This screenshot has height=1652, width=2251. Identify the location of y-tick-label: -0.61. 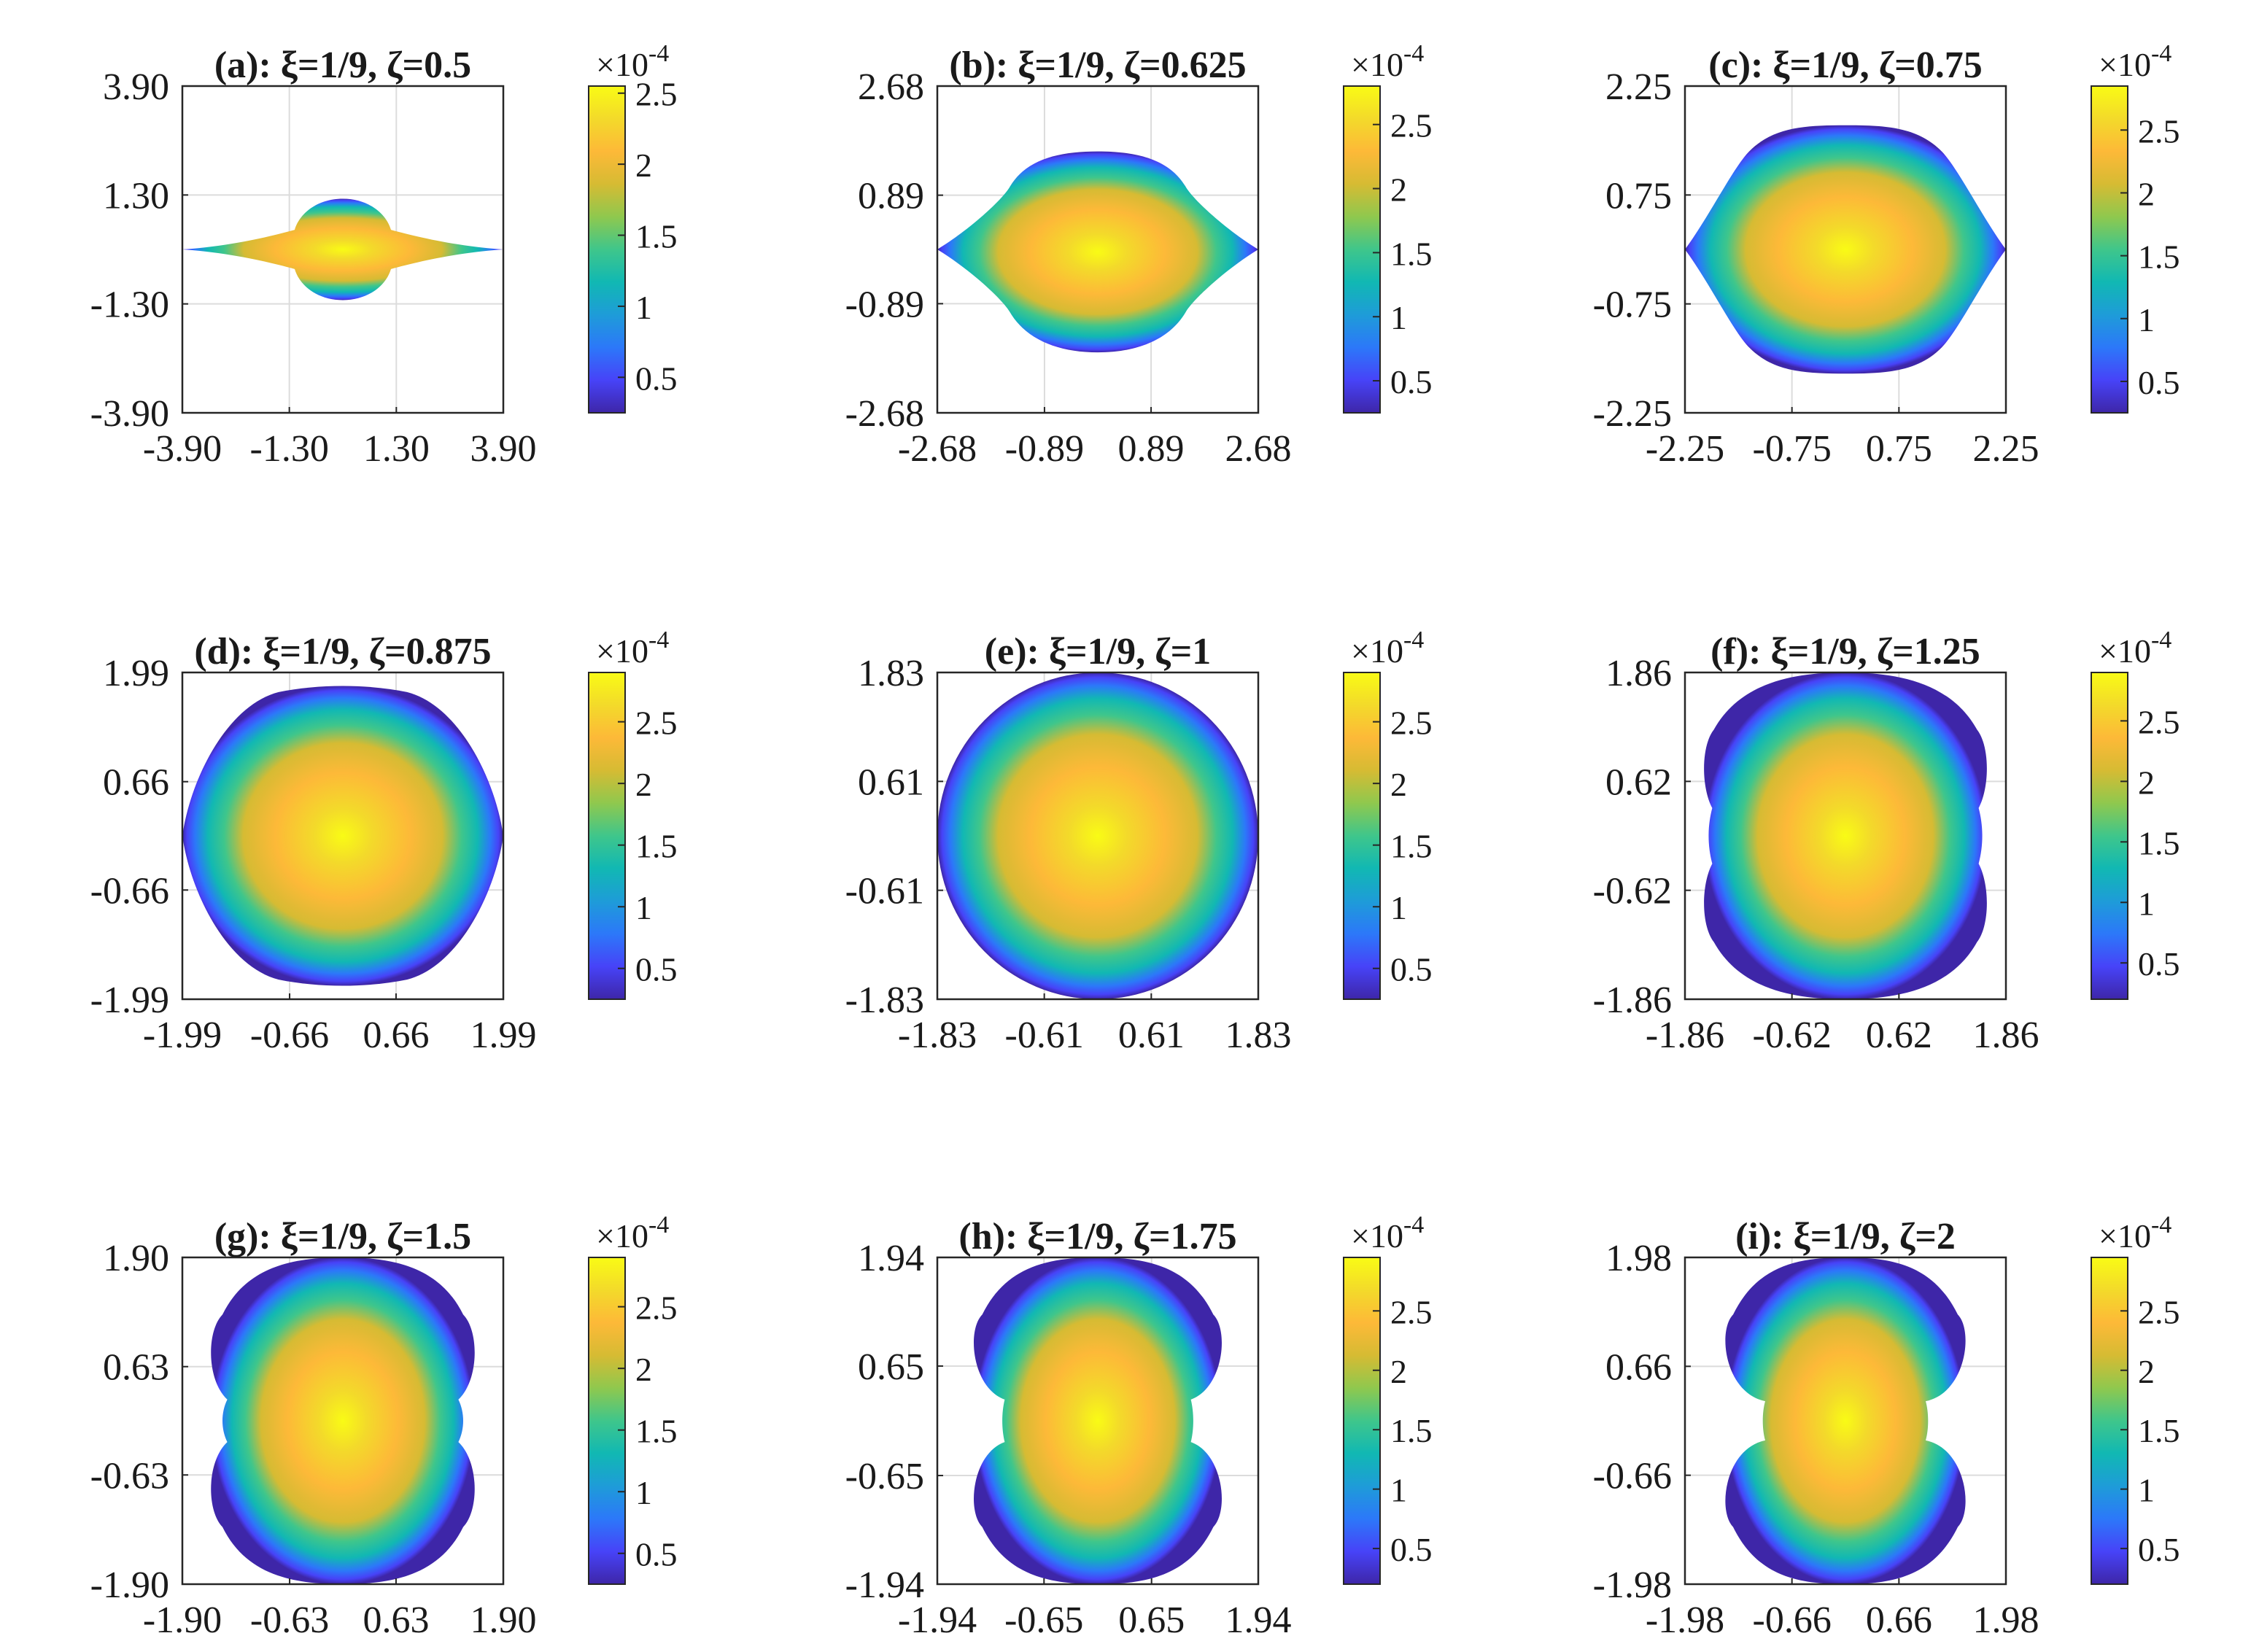
(884, 891).